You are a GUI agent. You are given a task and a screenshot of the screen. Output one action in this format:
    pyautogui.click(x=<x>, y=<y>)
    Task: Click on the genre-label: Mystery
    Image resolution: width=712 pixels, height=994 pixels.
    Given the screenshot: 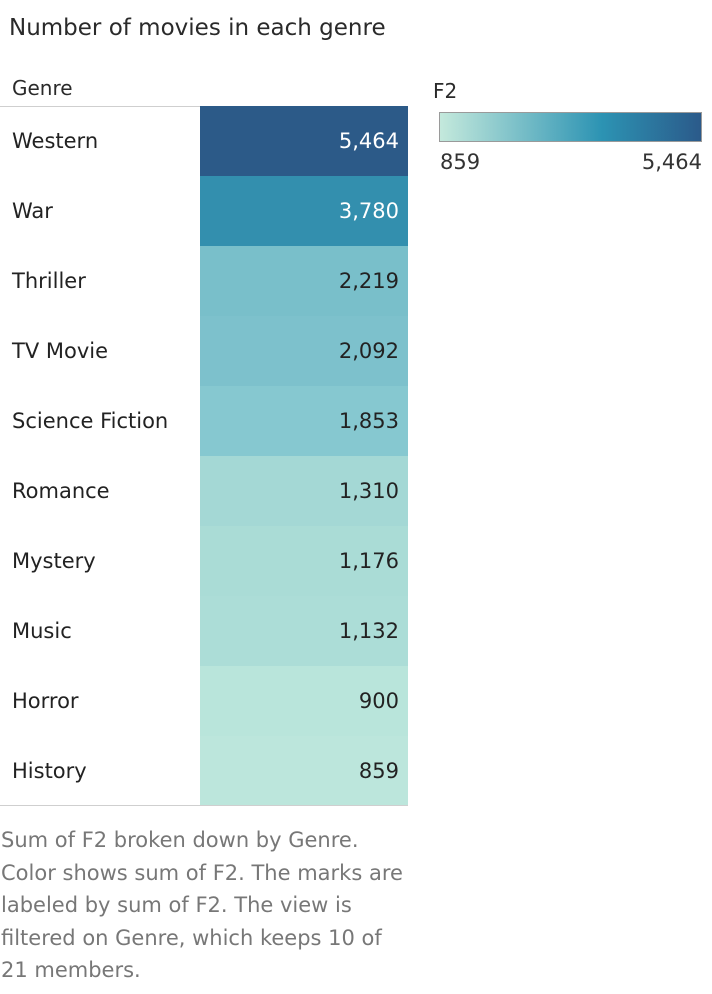 What is the action you would take?
    pyautogui.click(x=54, y=561)
    